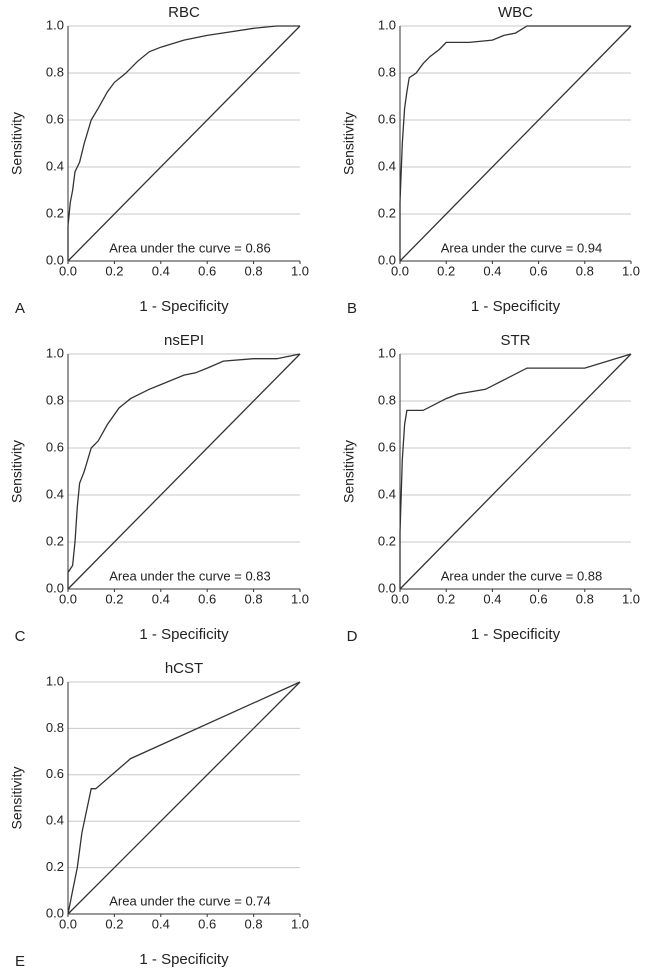 The width and height of the screenshot is (651, 970). What do you see at coordinates (20, 308) in the screenshot?
I see `panel-label: A` at bounding box center [20, 308].